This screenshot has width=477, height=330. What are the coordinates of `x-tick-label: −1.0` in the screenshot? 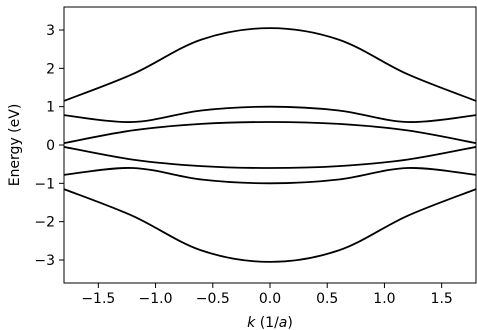 It's located at (156, 299).